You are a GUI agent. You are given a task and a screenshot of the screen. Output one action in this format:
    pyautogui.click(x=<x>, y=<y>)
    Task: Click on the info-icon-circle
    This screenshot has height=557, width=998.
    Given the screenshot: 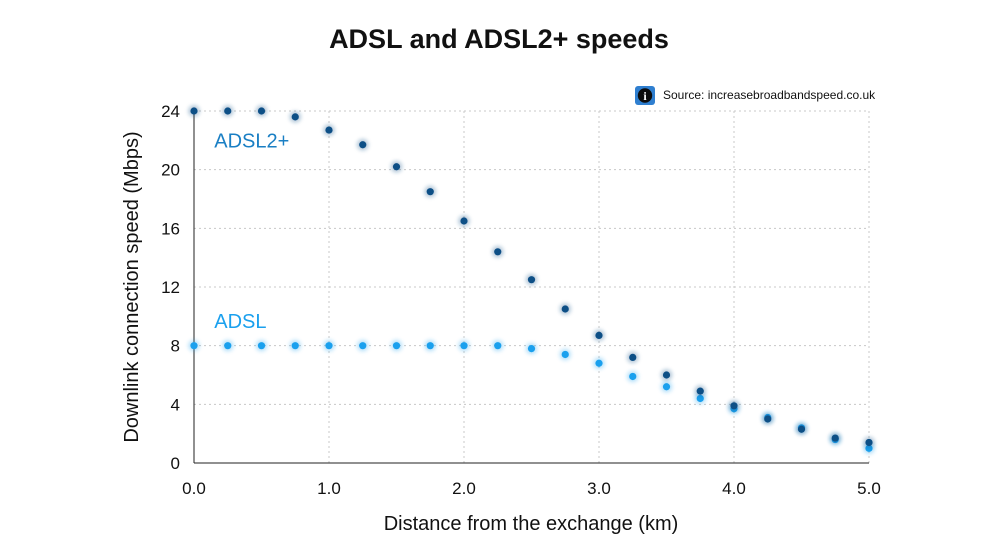 What is the action you would take?
    pyautogui.click(x=645, y=95)
    